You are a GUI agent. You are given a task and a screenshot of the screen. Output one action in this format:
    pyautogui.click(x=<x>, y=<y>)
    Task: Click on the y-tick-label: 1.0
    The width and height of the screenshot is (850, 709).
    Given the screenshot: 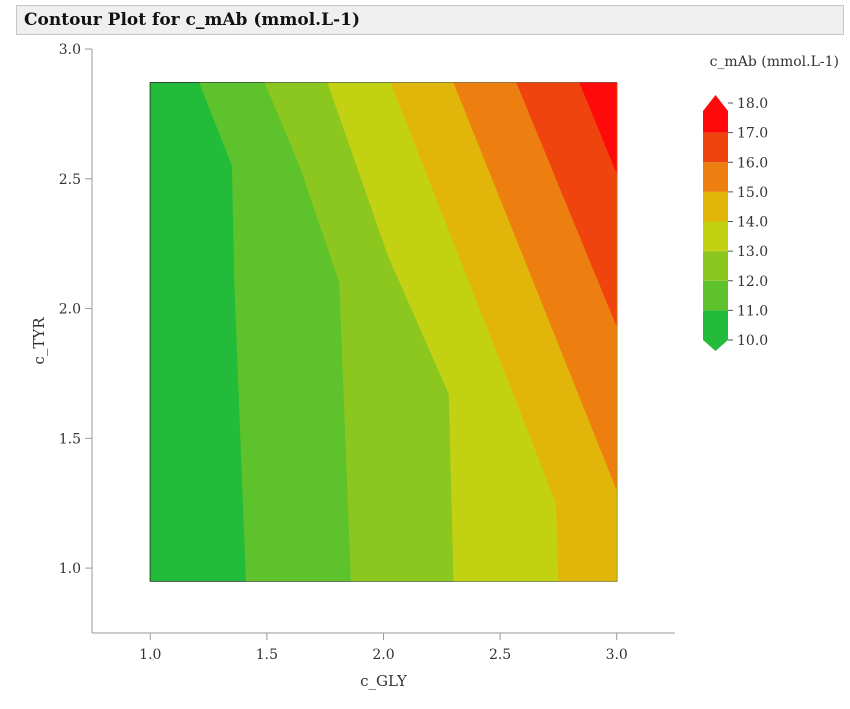 What is the action you would take?
    pyautogui.click(x=70, y=569)
    